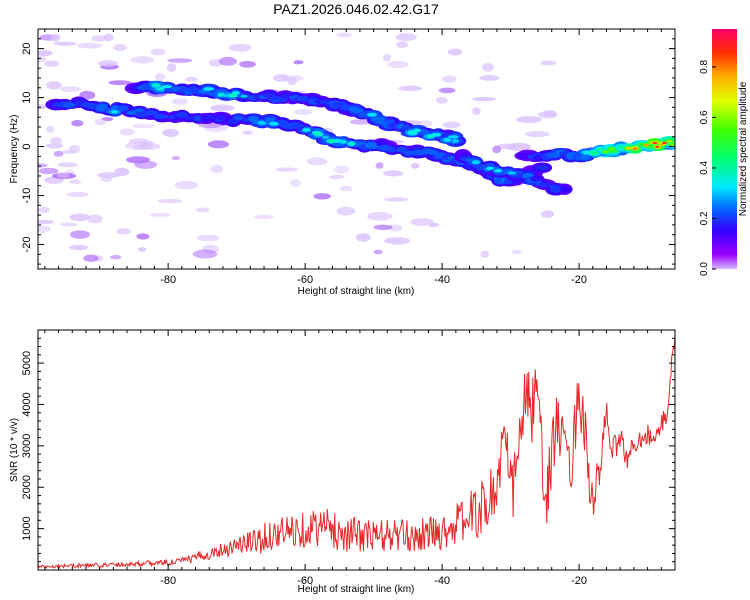 This screenshot has height=600, width=750. I want to click on spectrogram-ylabel: Frequency (Hz), so click(14, 149).